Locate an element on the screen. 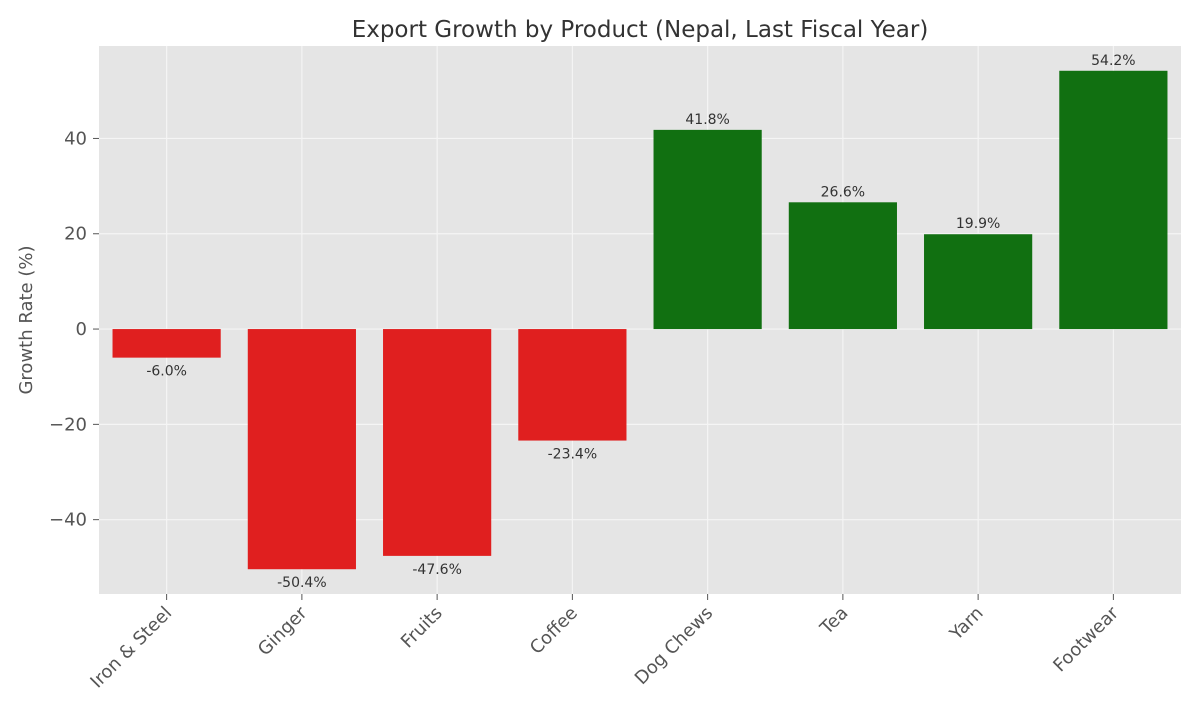 The image size is (1200, 724). data-label: 41.8% is located at coordinates (707, 120).